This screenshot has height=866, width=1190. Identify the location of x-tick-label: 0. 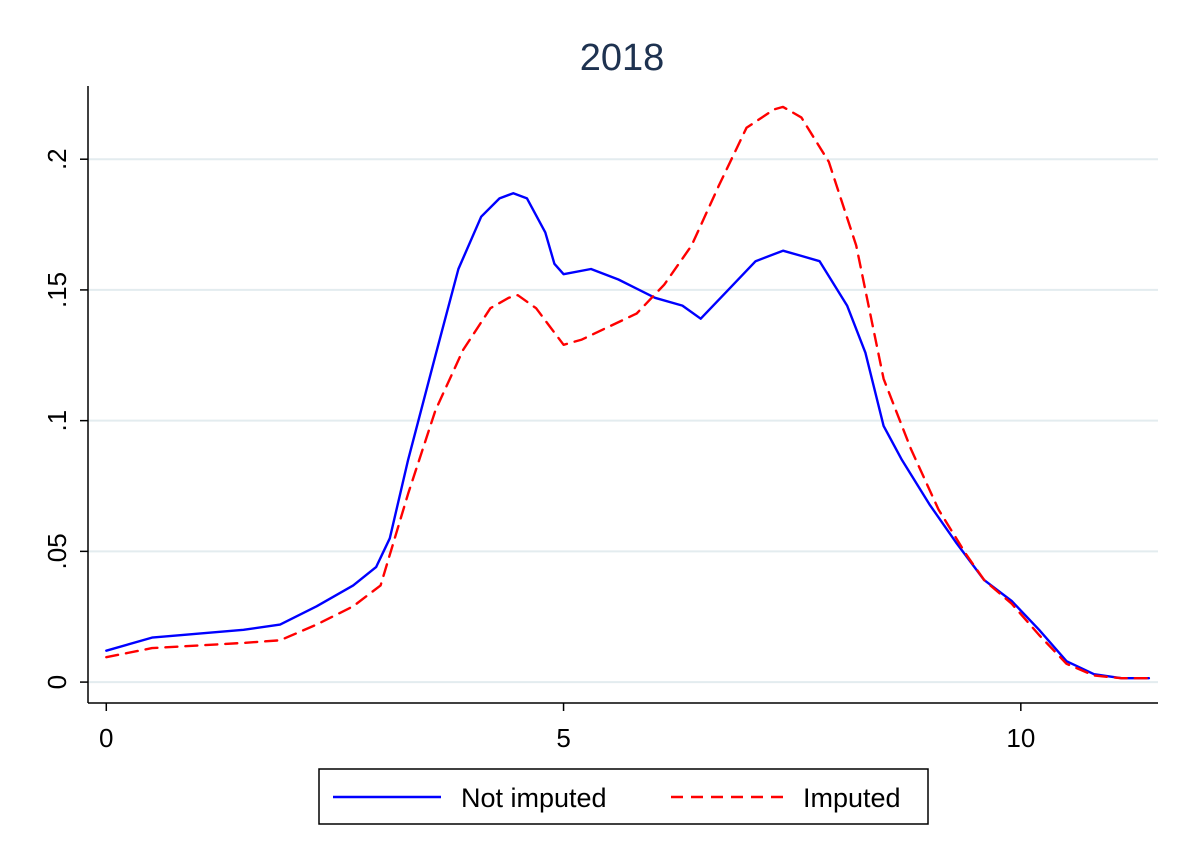
(106, 738).